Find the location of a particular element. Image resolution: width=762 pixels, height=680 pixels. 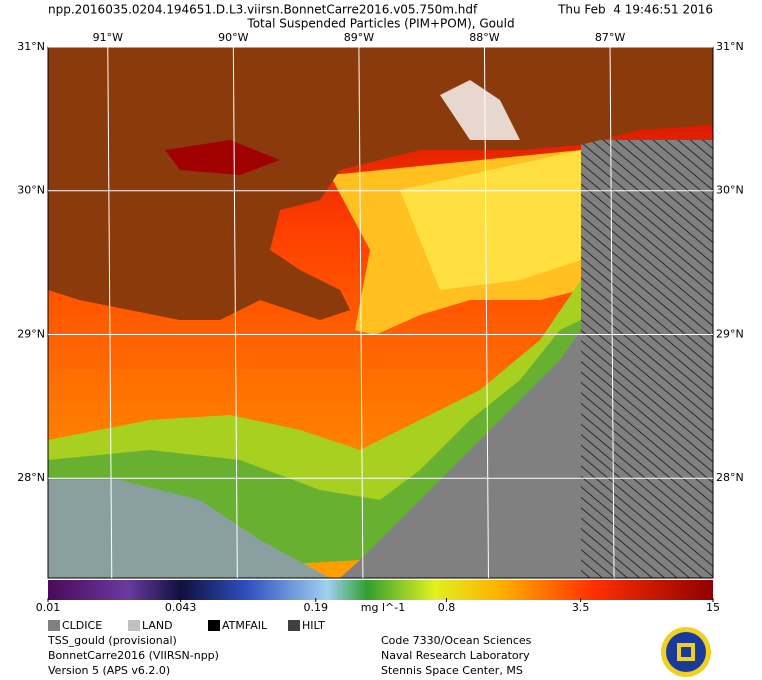

legend-label: LAND is located at coordinates (157, 625).